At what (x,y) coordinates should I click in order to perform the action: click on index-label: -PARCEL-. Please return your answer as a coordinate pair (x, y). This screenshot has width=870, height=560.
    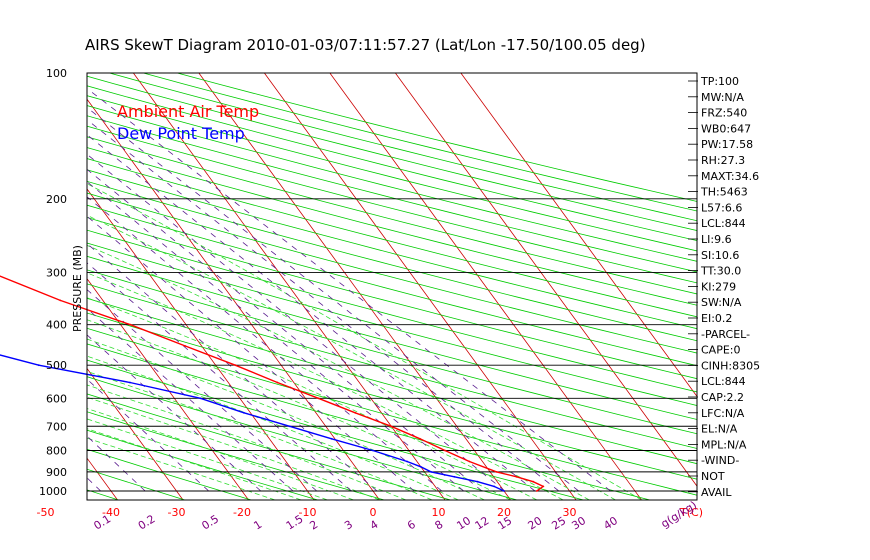
    Looking at the image, I should click on (725, 334).